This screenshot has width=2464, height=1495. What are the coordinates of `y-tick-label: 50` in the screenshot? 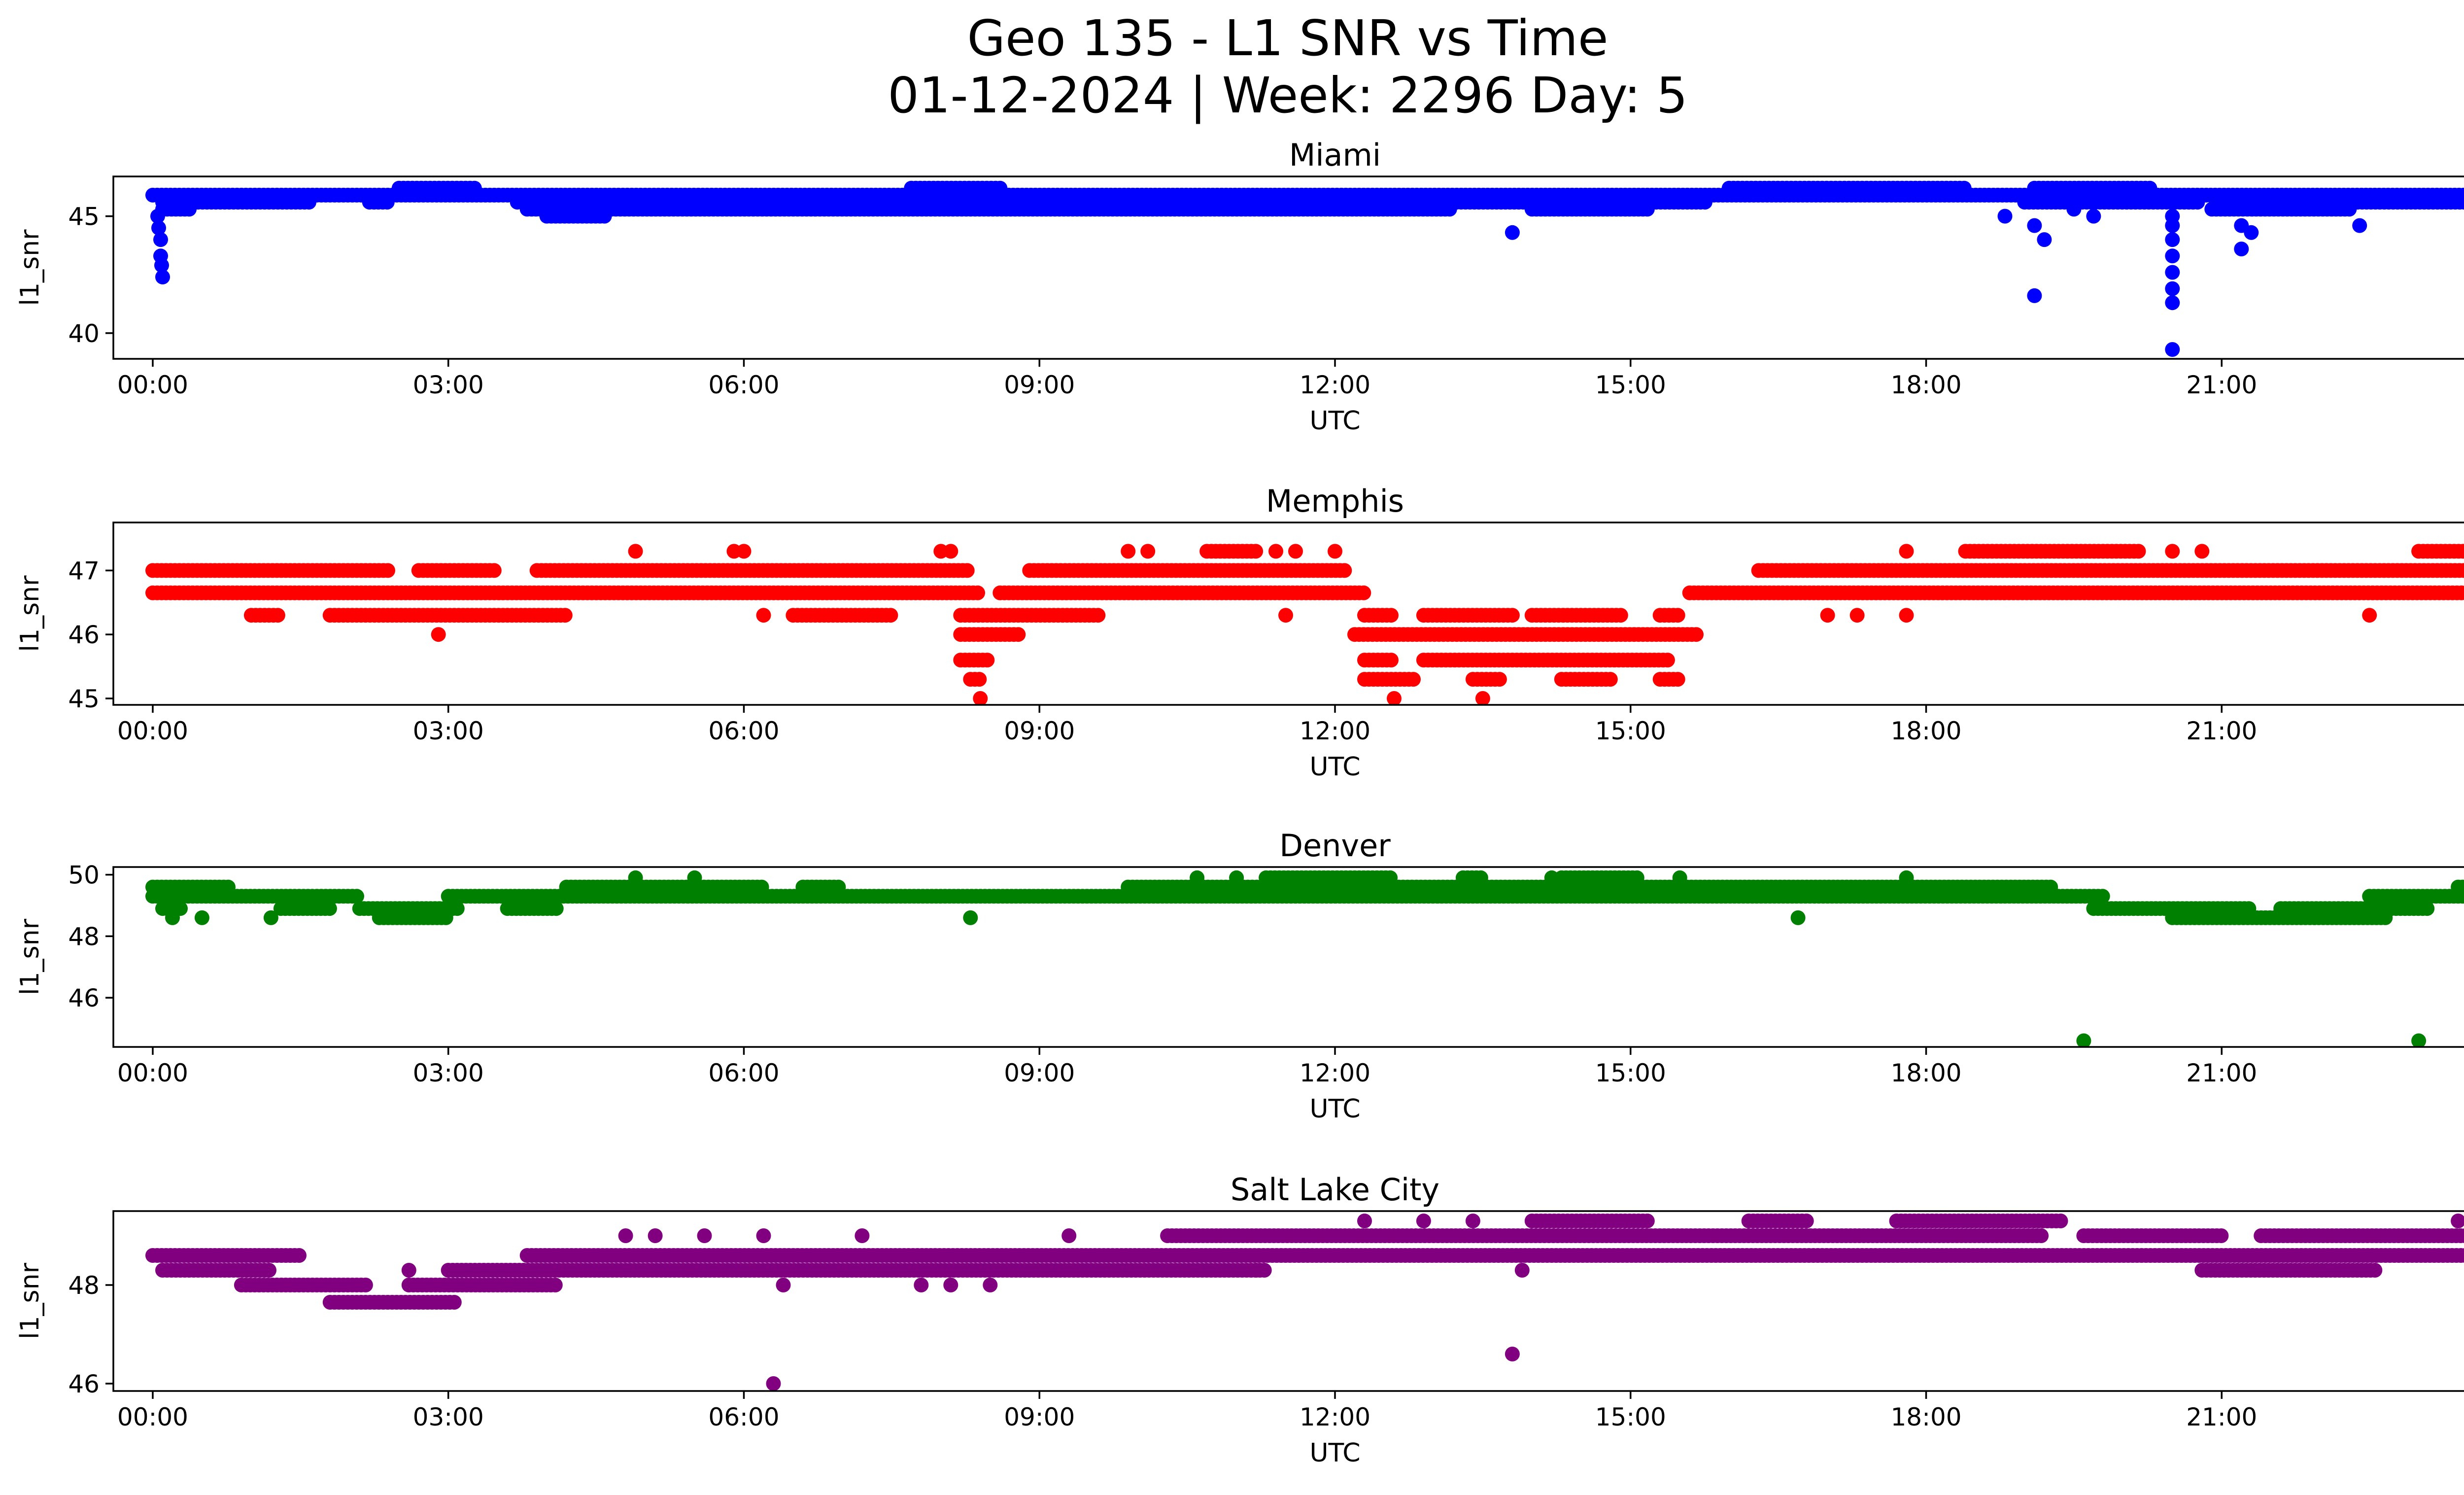 It's located at (84, 875).